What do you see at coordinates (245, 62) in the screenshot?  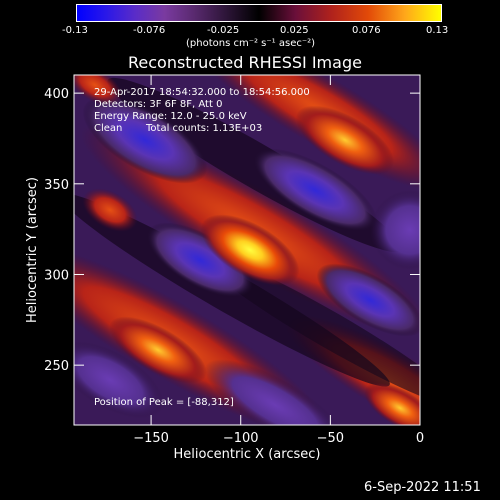 I see `chart-title: Reconstructed RHESSI Image` at bounding box center [245, 62].